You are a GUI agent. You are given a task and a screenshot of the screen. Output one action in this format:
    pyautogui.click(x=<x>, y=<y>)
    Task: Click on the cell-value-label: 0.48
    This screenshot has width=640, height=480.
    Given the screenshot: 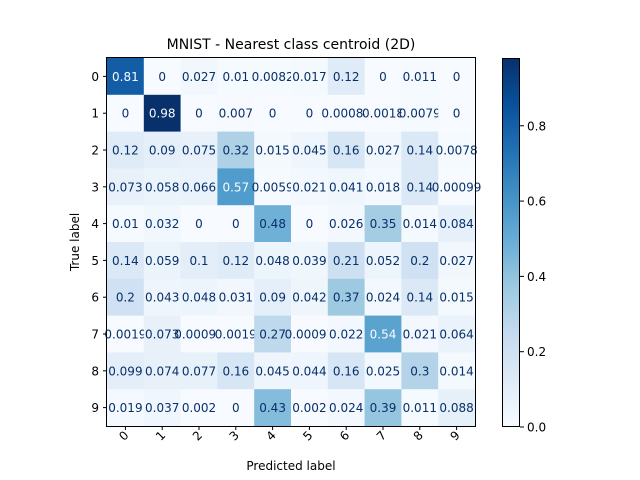 What is the action you would take?
    pyautogui.click(x=272, y=224)
    